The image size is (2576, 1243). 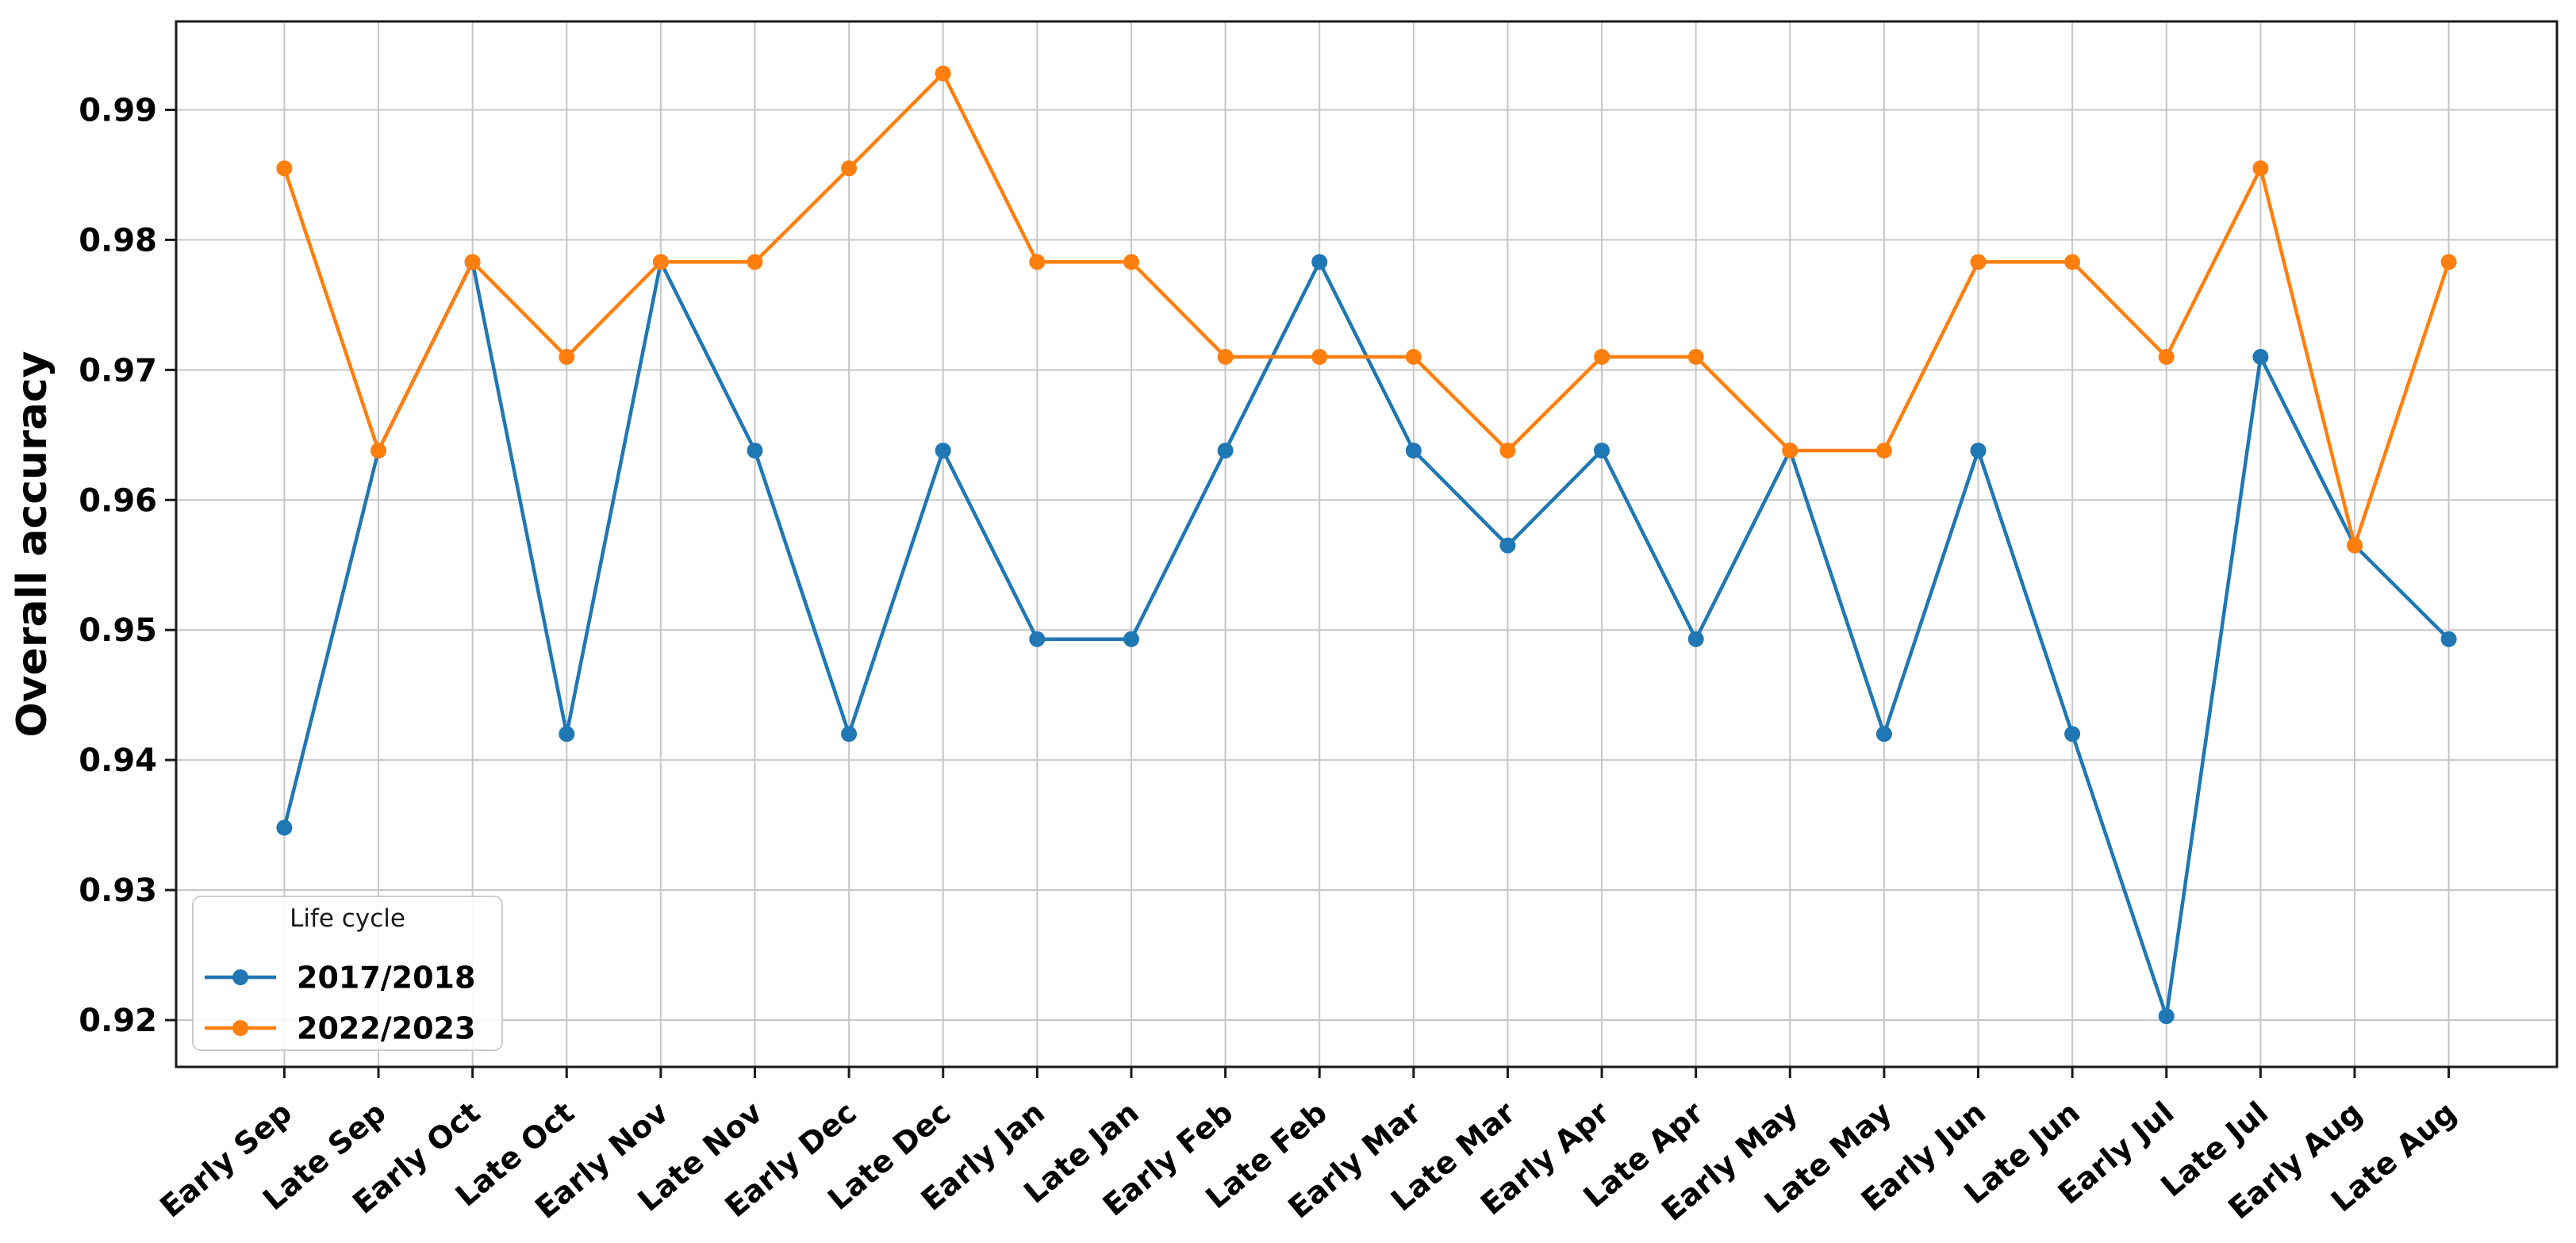 I want to click on y-tick-label: 0.97, so click(x=118, y=370).